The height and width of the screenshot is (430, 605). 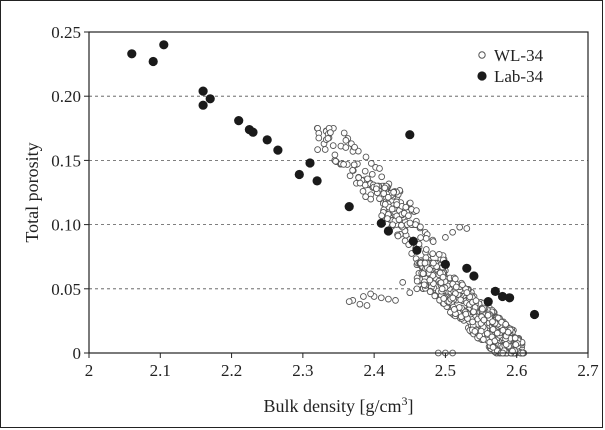 I want to click on x-tick-label-0: 2, so click(x=89, y=370).